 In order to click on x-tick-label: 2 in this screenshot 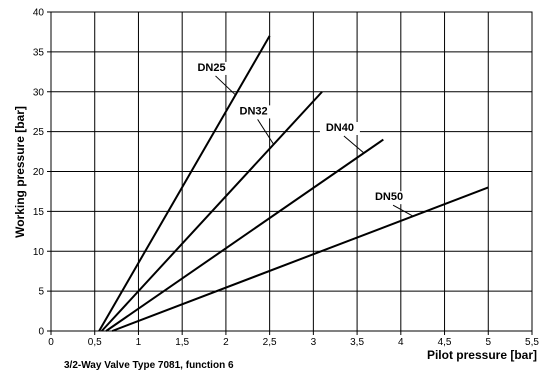, I will do `click(226, 342)`.